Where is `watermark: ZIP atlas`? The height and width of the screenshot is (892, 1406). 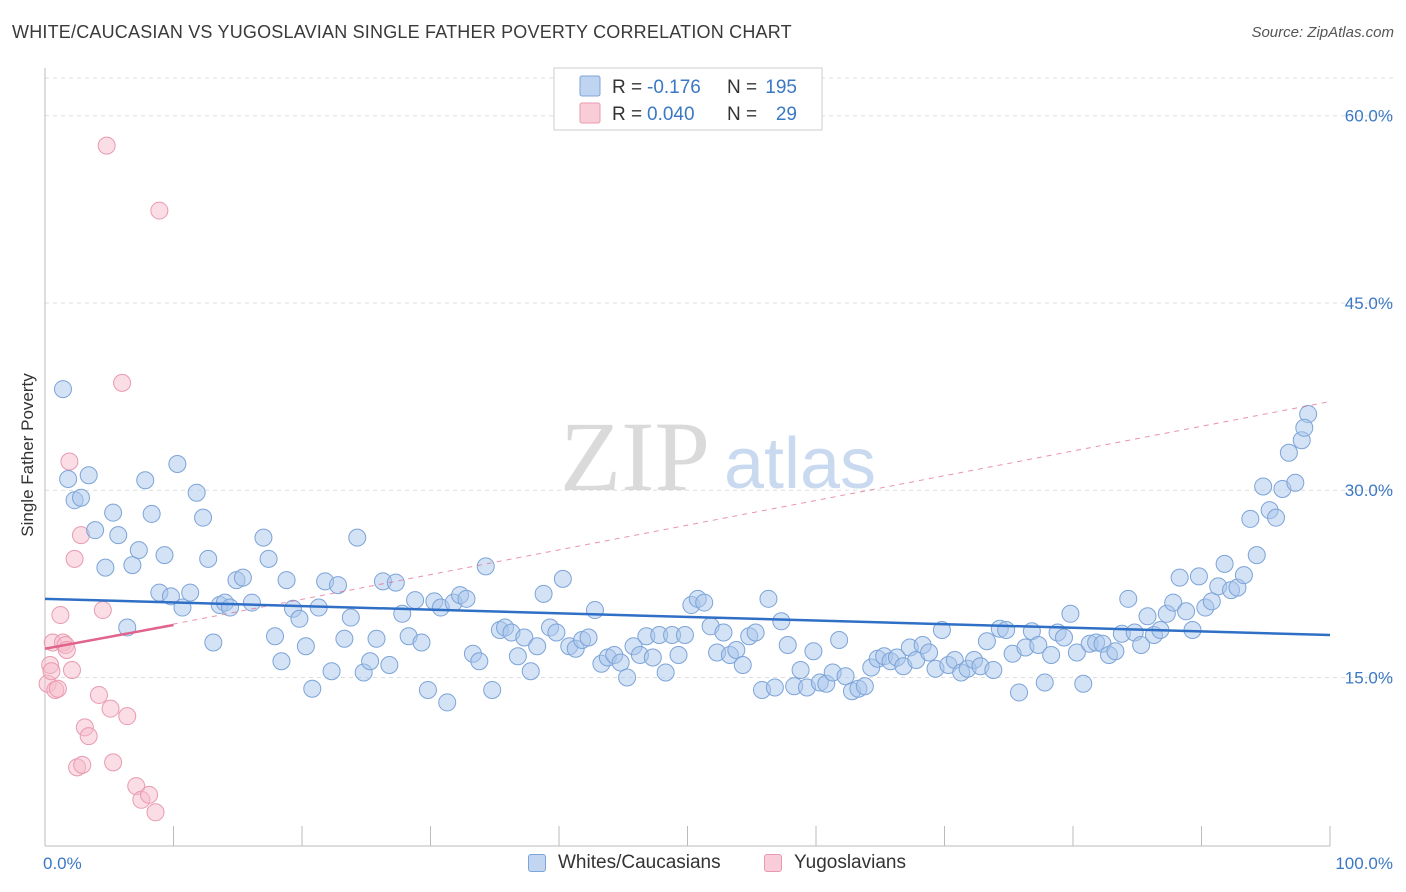
watermark: ZIP atlas is located at coordinates (718, 456).